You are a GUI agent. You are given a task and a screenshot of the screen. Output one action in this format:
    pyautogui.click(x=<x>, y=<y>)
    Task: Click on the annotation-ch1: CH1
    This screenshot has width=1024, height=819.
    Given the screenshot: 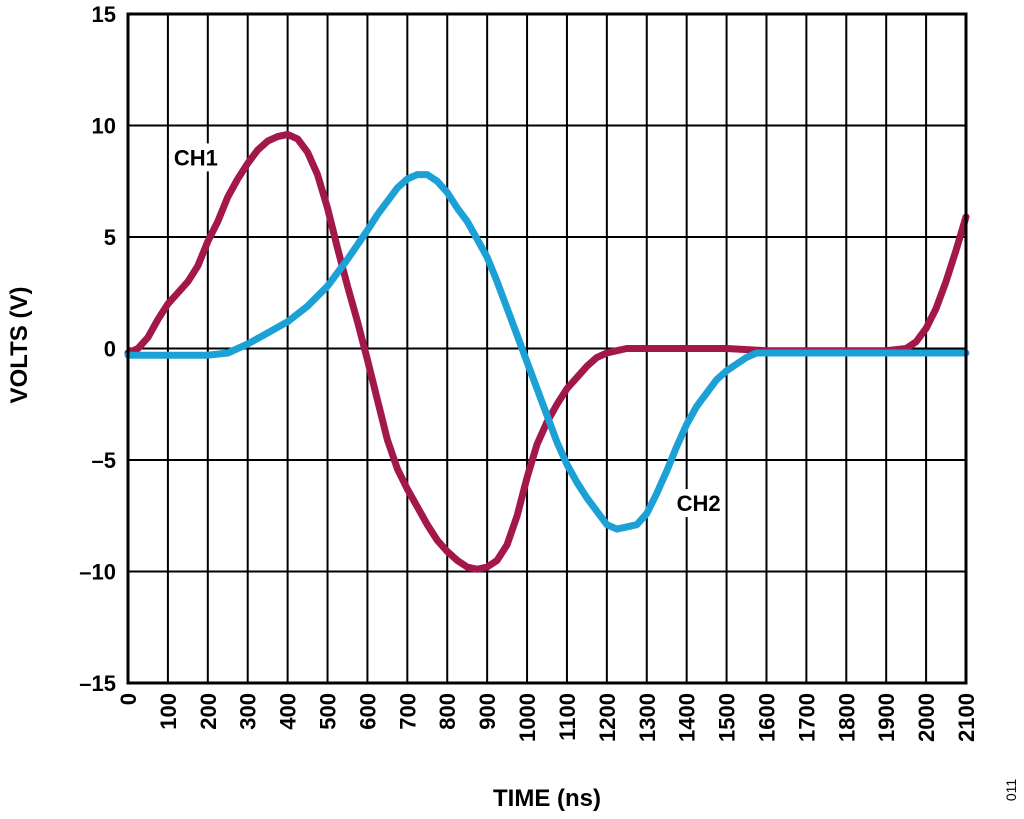 What is the action you would take?
    pyautogui.click(x=196, y=157)
    